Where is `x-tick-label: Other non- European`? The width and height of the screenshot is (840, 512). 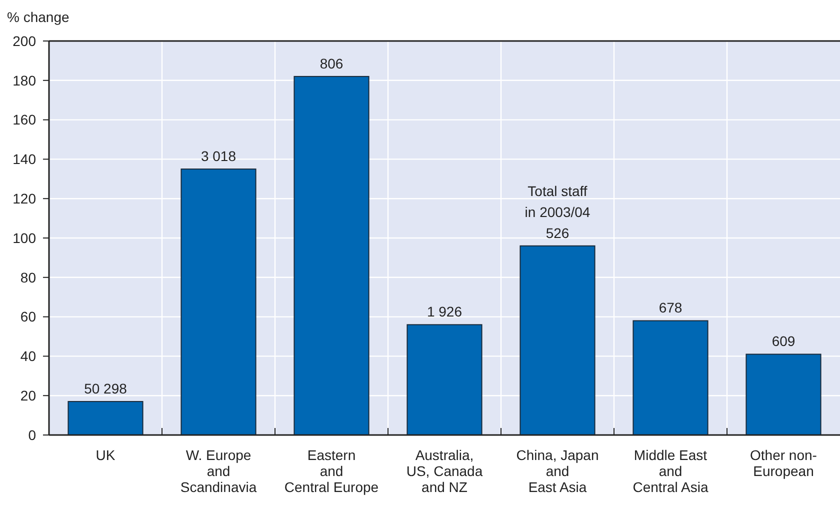 x-tick-label: Other non- European is located at coordinates (784, 463).